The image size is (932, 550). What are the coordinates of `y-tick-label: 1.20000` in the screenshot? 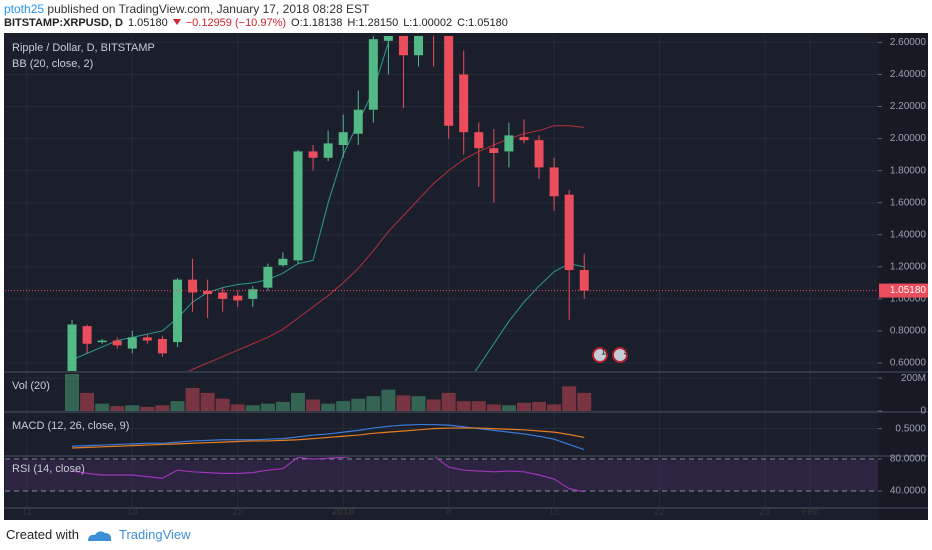 It's located at (908, 266).